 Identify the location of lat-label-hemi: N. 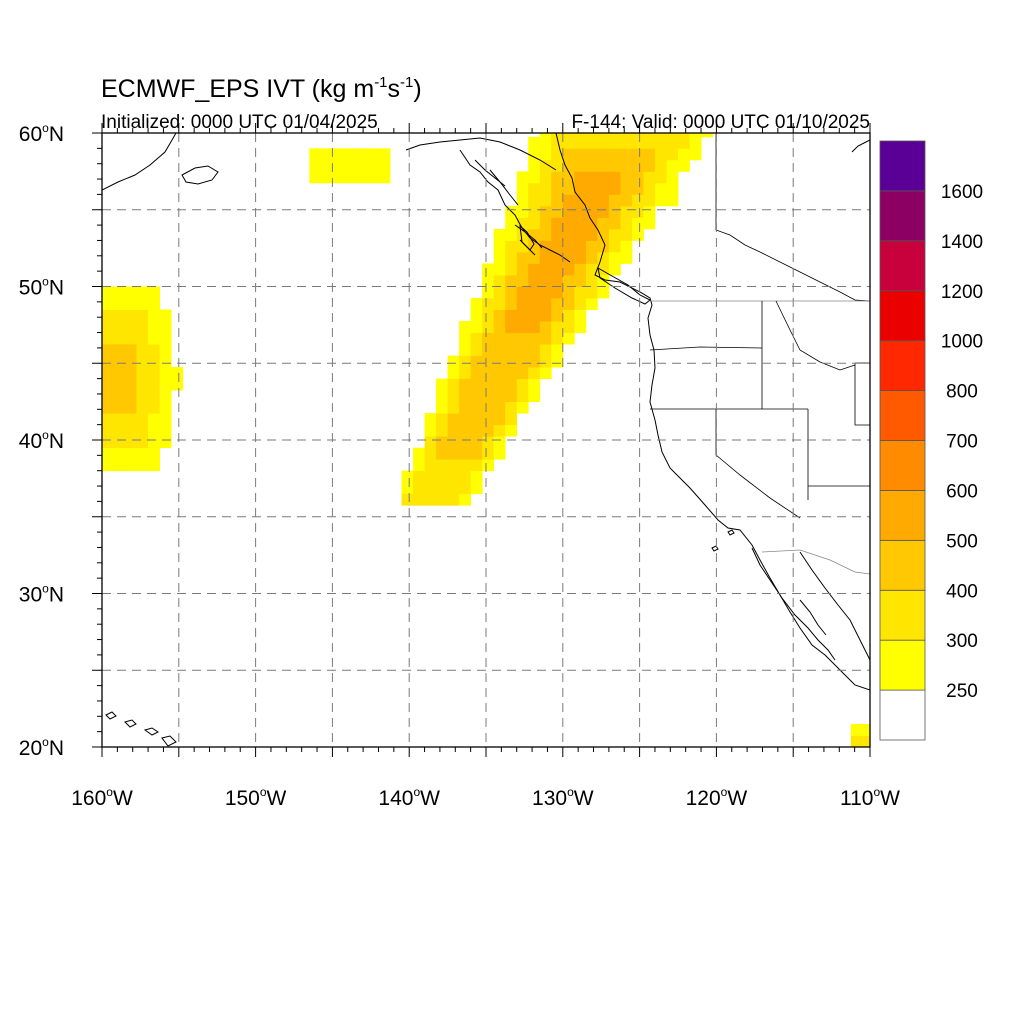
(56, 441).